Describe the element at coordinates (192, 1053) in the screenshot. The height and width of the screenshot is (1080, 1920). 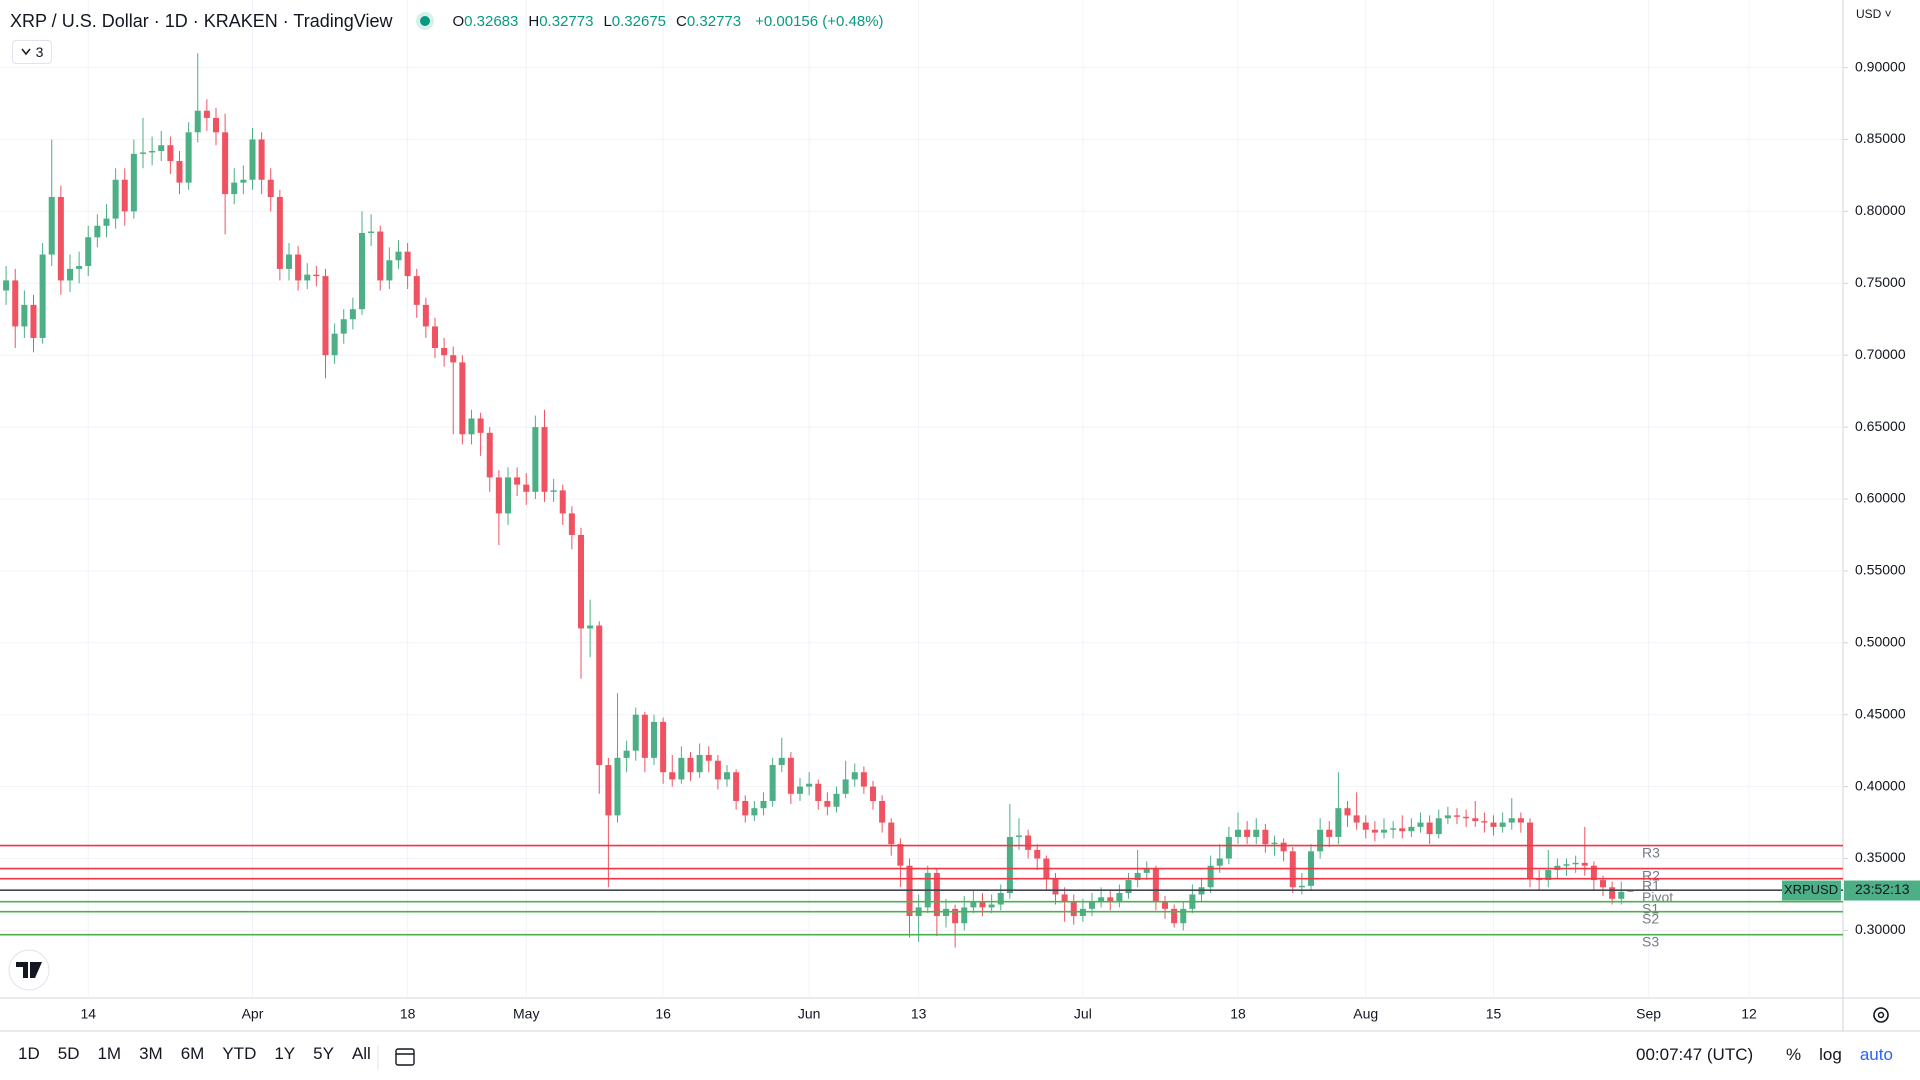
I see `range-button: 6M` at that location.